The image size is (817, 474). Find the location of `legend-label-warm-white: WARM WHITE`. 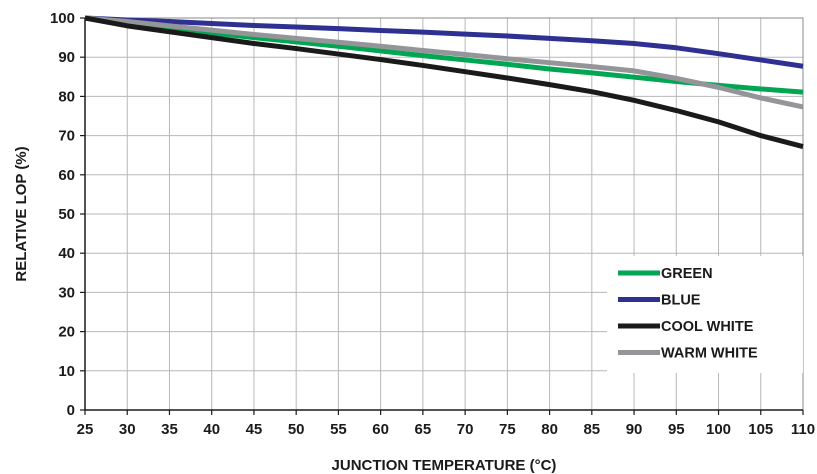

legend-label-warm-white: WARM WHITE is located at coordinates (709, 354).